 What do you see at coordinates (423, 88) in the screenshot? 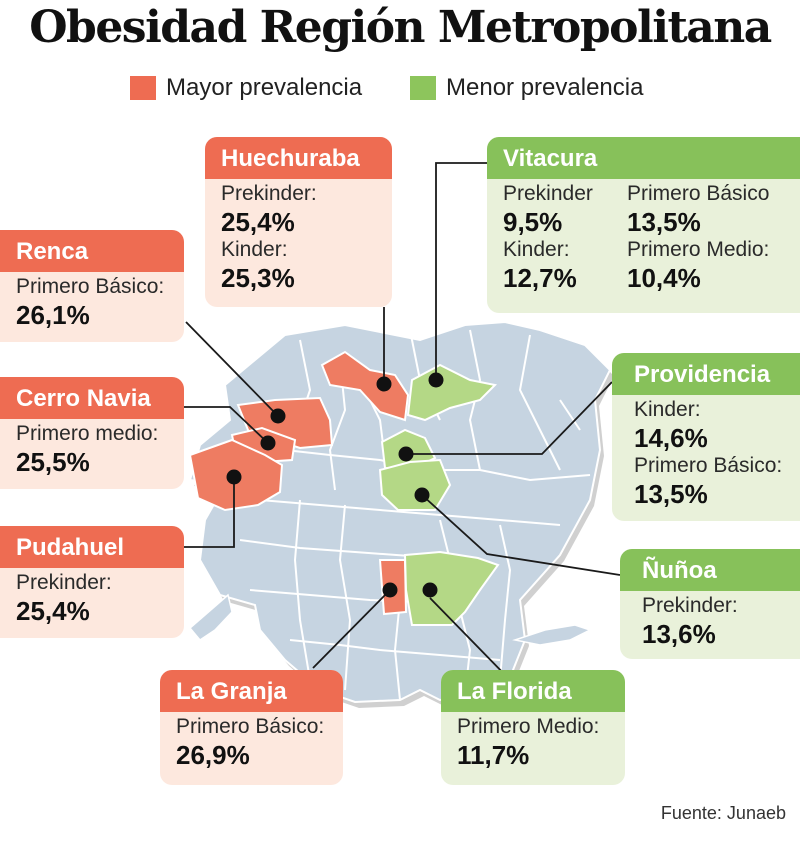
I see `legend-swatch-low` at bounding box center [423, 88].